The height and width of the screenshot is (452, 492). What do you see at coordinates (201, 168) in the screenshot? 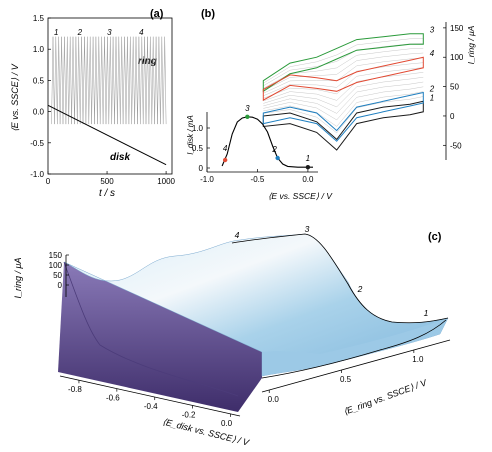
I see `inset-y-tick-label: 0` at bounding box center [201, 168].